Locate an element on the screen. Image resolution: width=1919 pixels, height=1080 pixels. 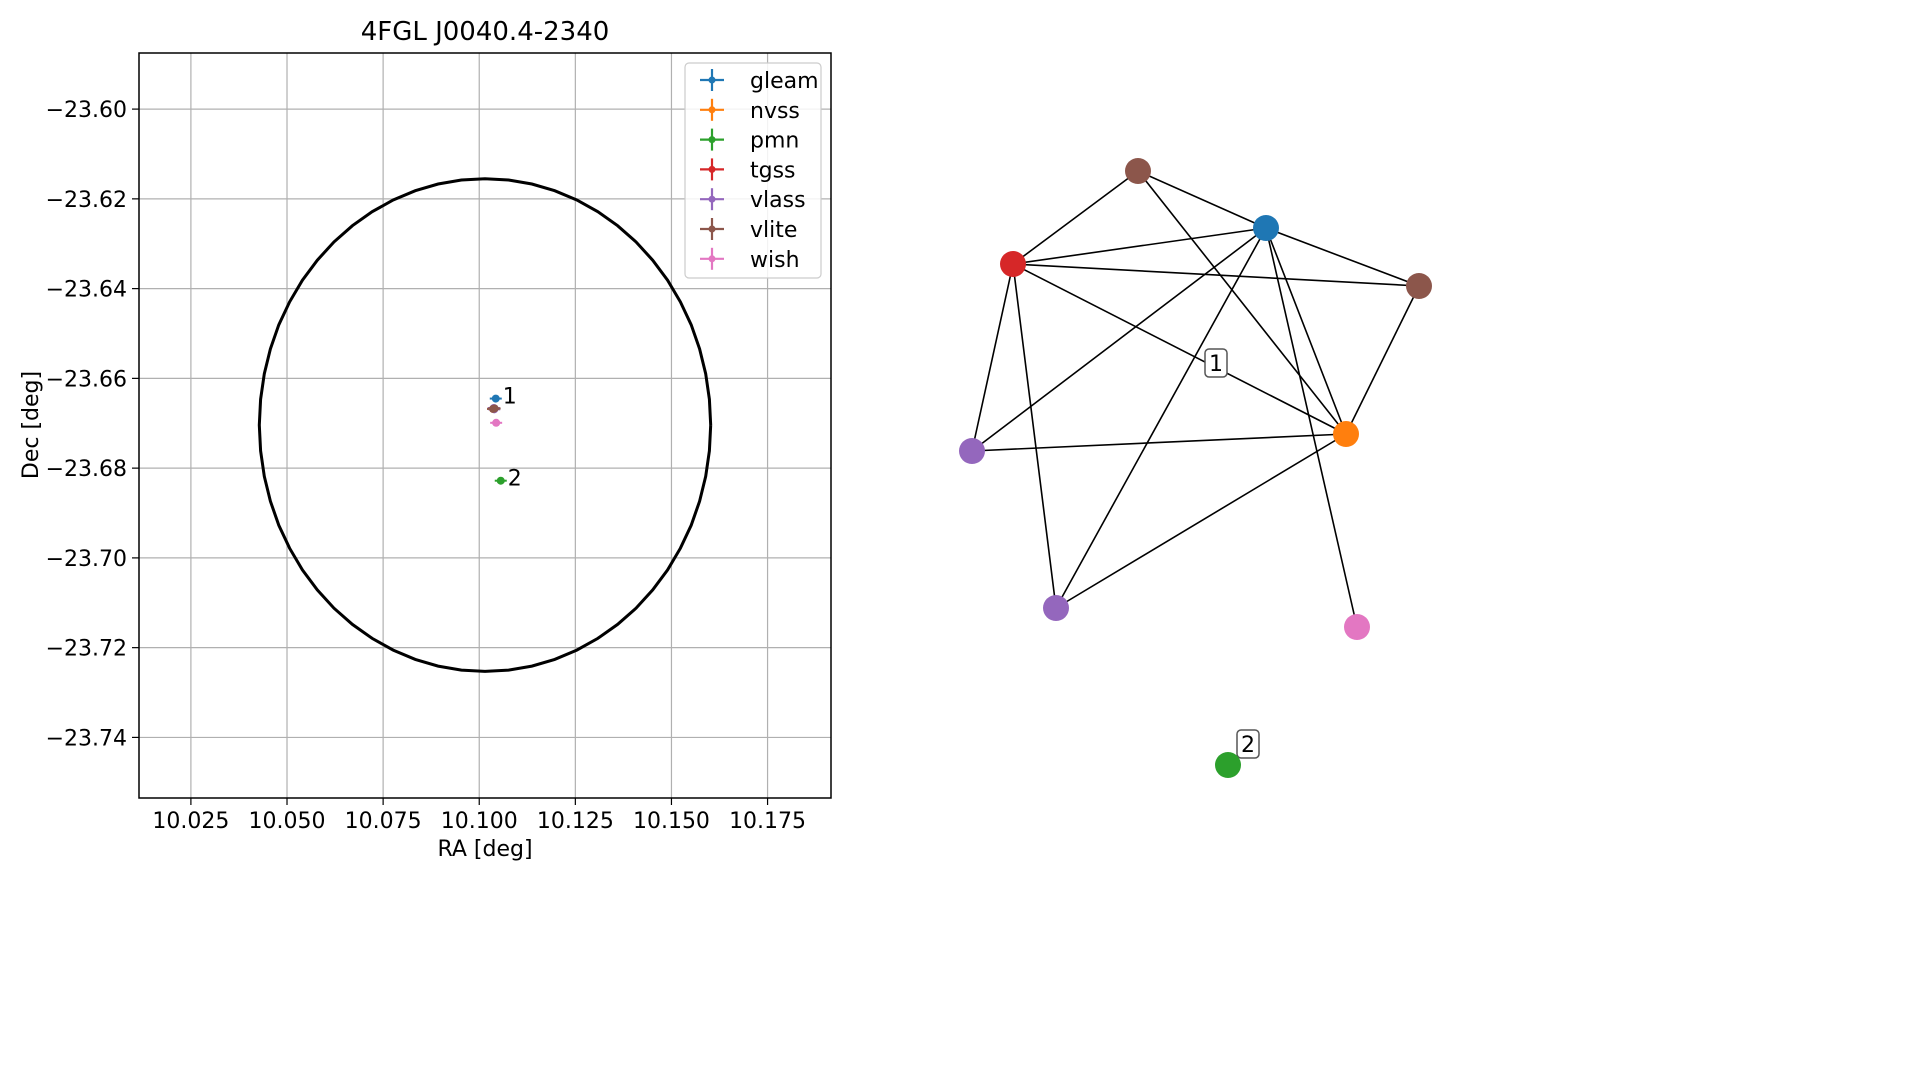
x-tick-label: 10.125 is located at coordinates (575, 821).